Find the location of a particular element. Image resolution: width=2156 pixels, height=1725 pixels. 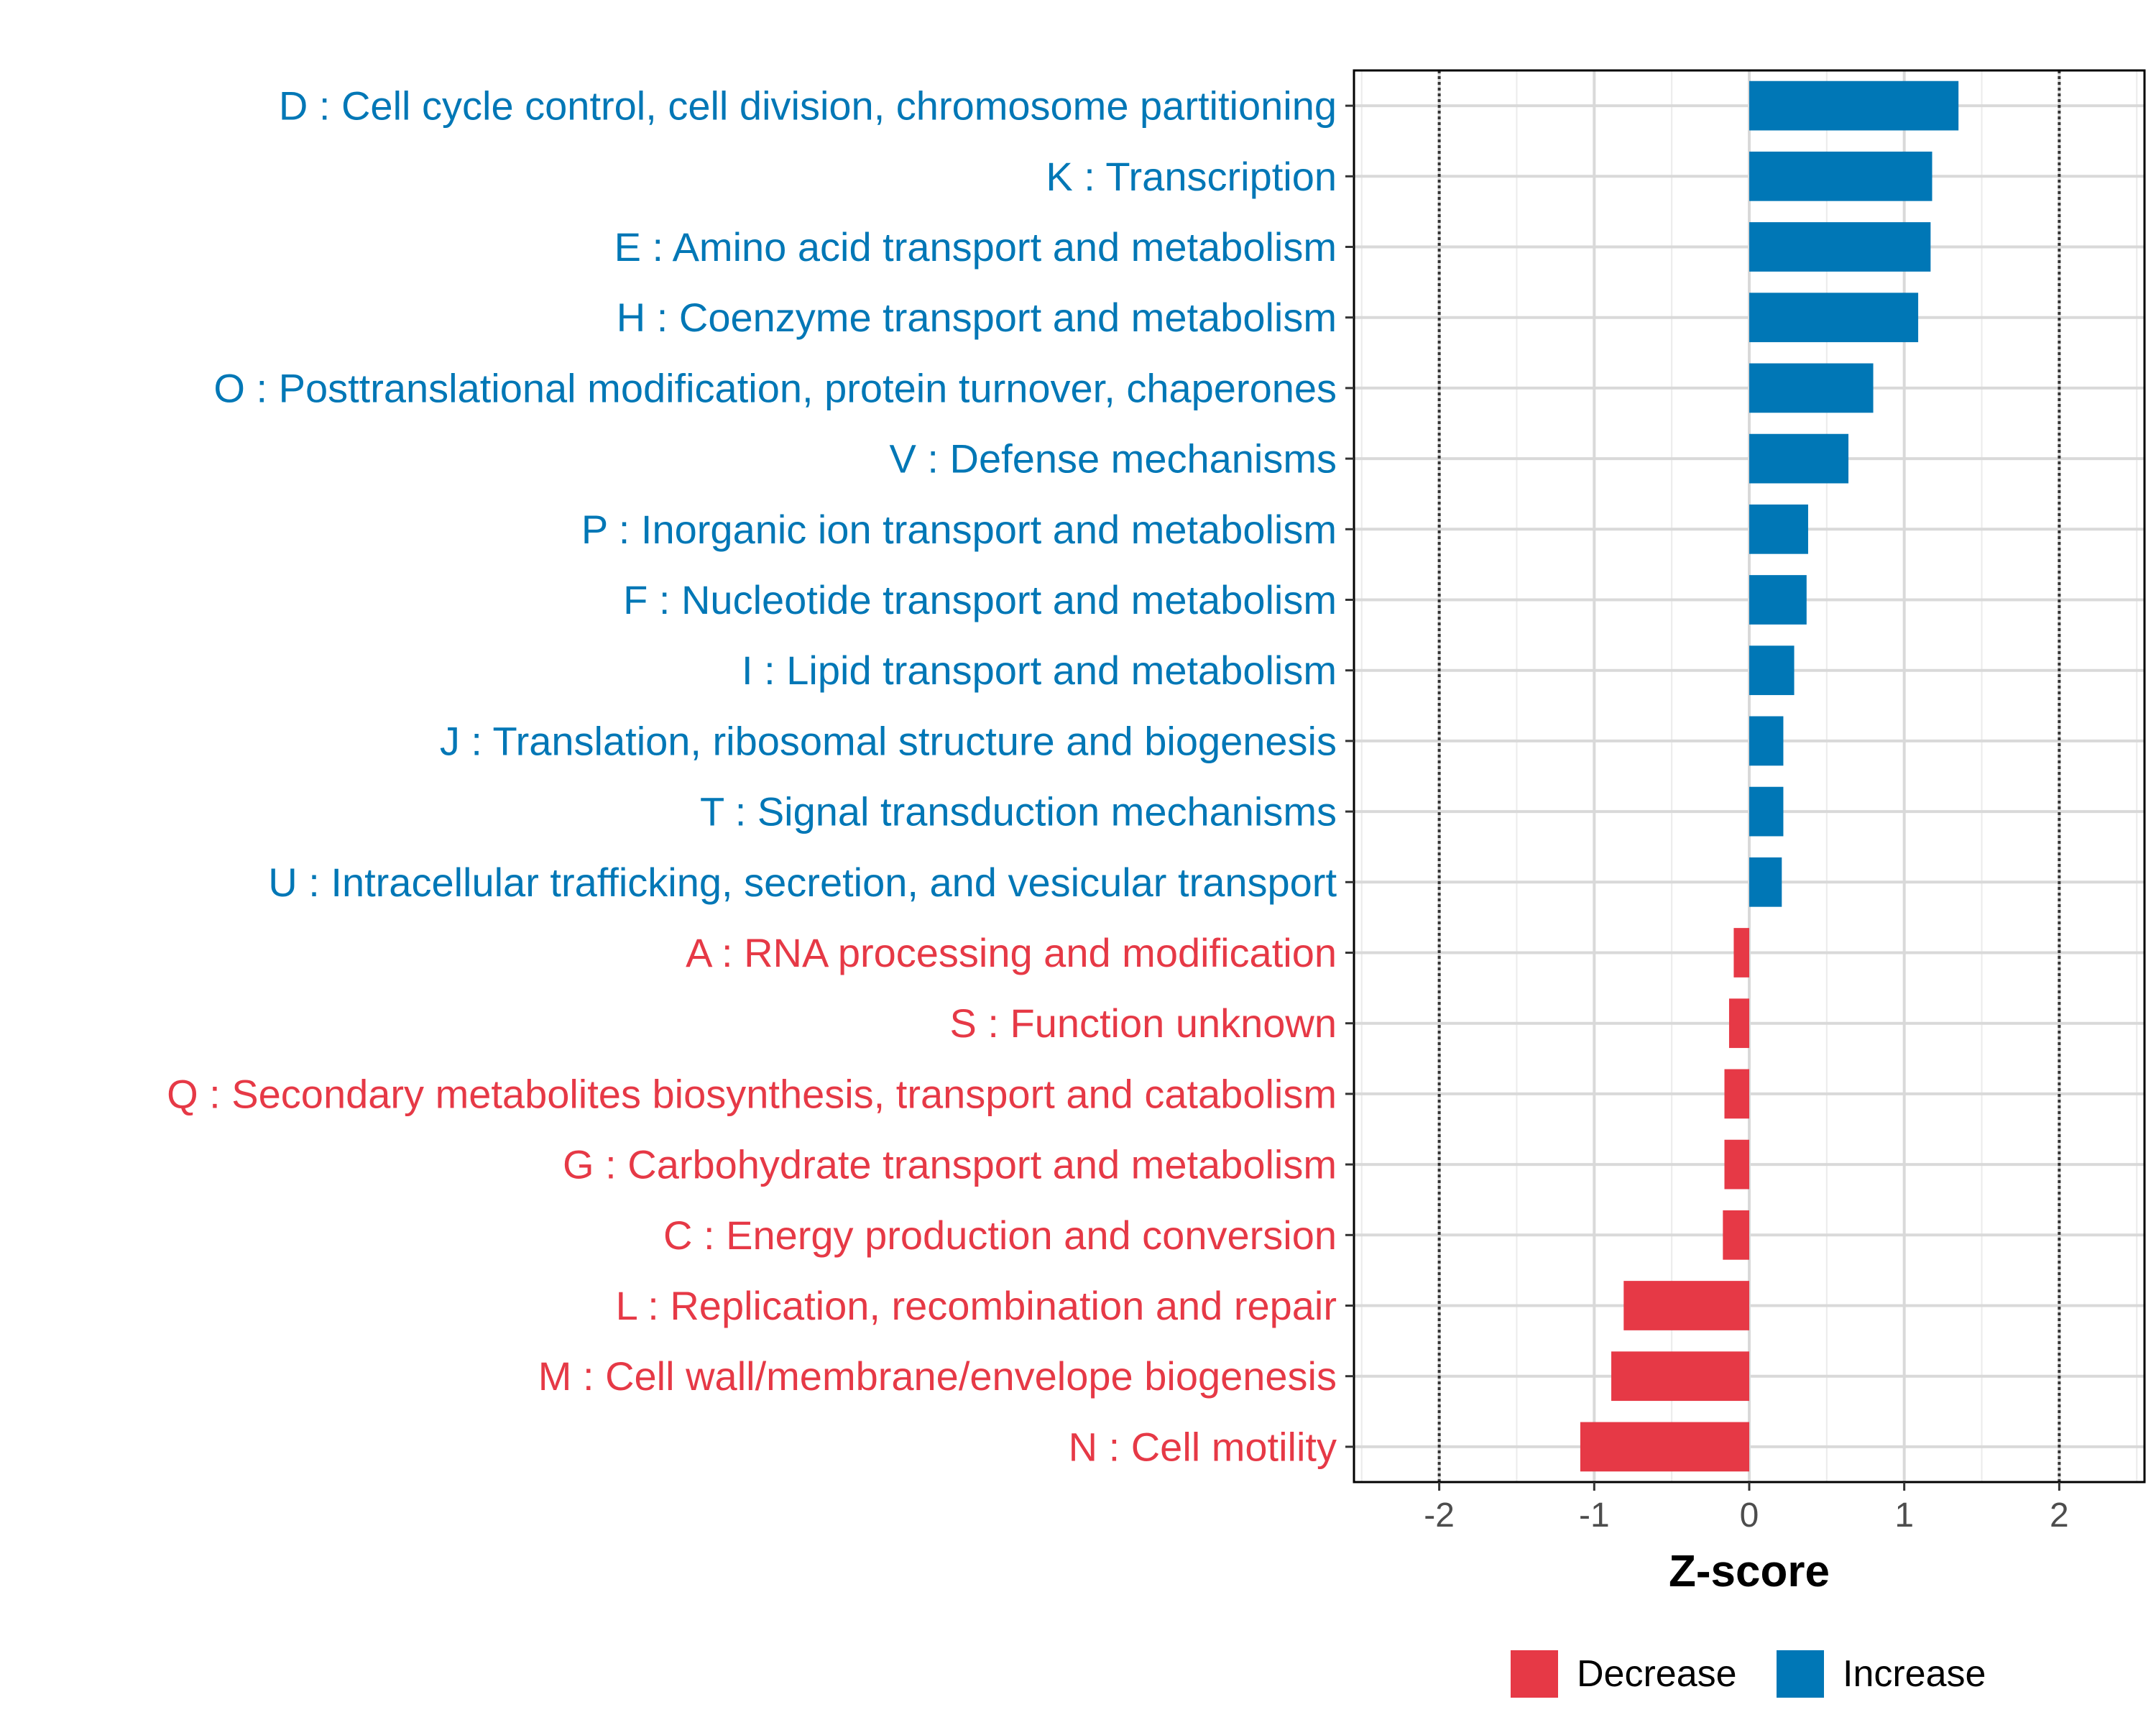

category-label: I : Lipid transport and metabolism is located at coordinates (1039, 670).